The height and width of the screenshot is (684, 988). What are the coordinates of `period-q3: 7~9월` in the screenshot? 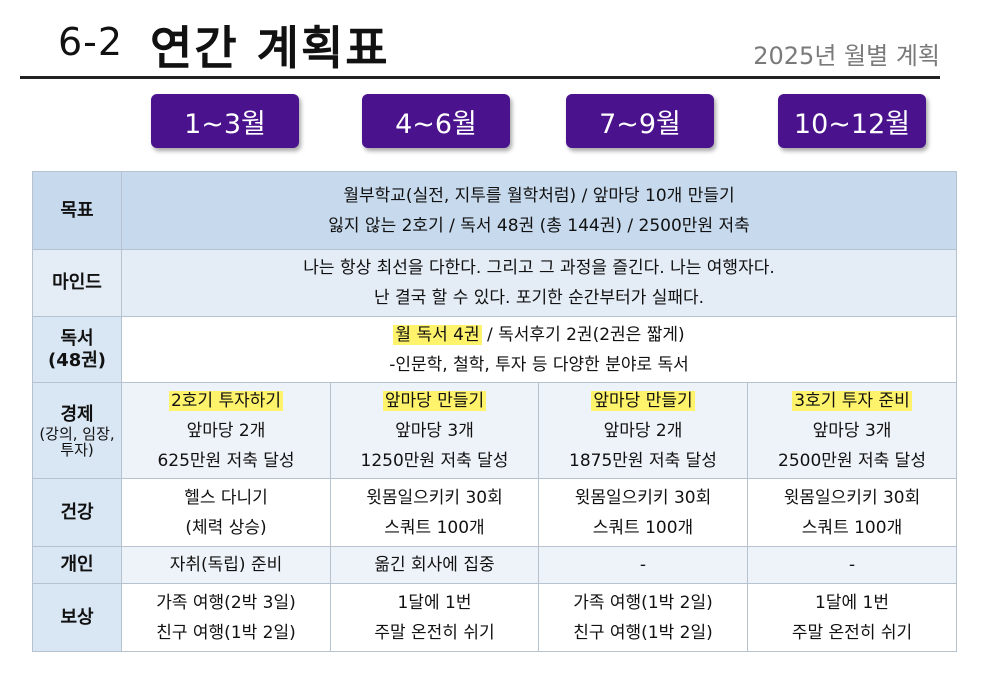 It's located at (640, 121).